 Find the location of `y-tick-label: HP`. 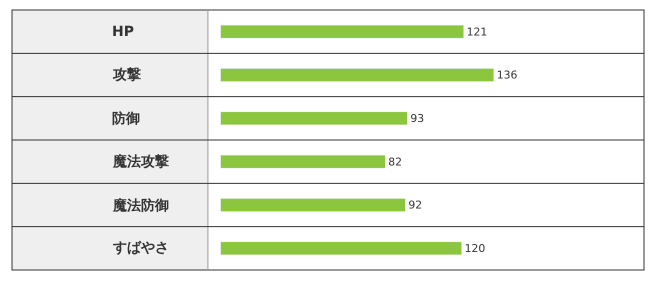

y-tick-label: HP is located at coordinates (123, 32).